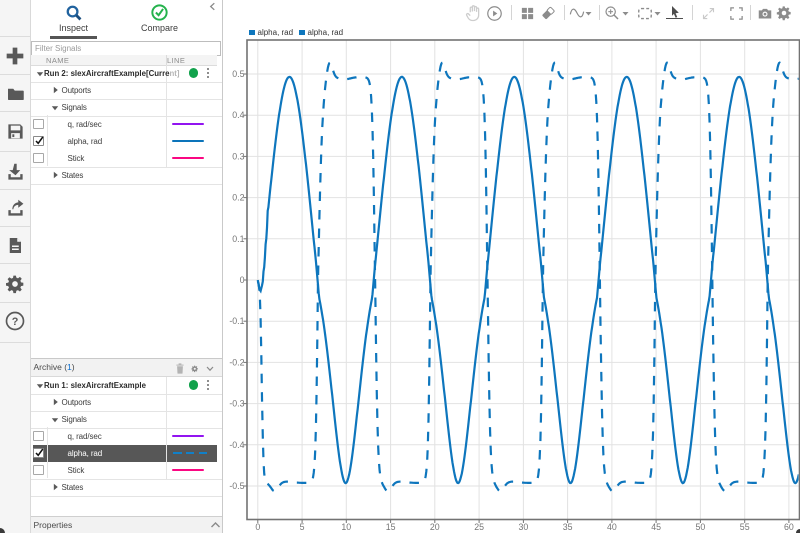 This screenshot has width=800, height=533. I want to click on svg-text: -0.3, so click(236, 404).